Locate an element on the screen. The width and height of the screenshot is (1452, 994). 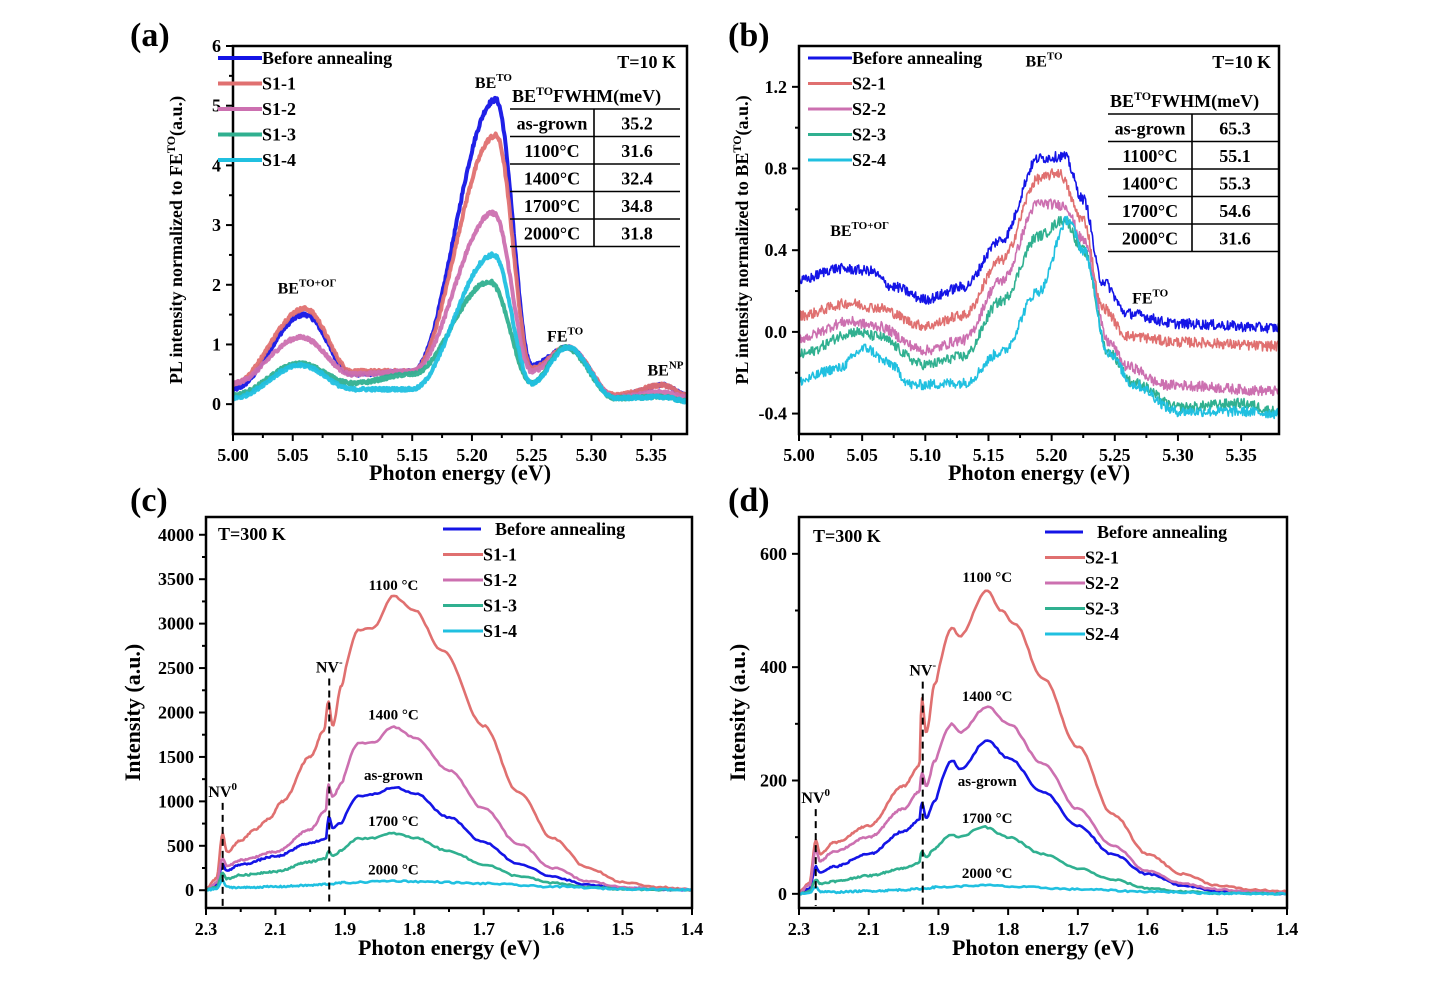
table-cell-fwhm: 55.1 is located at coordinates (1235, 156).